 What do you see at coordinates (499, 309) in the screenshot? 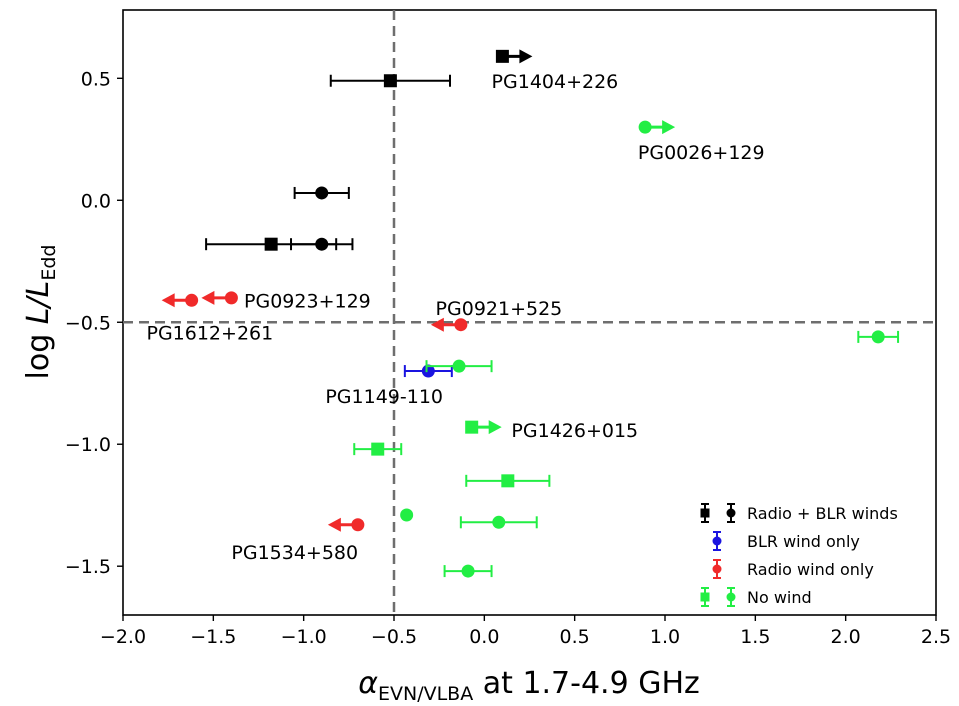
I see `point-annotation: PG0921+525` at bounding box center [499, 309].